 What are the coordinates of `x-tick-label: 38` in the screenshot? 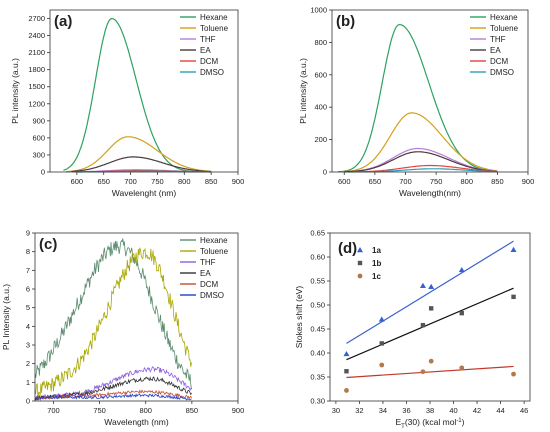 It's located at (430, 410).